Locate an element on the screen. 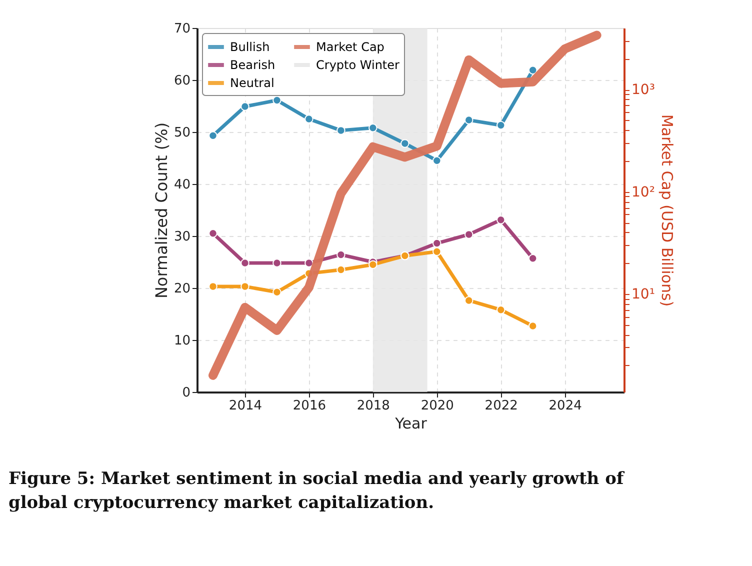  x-tick-label: 2014 is located at coordinates (245, 406).